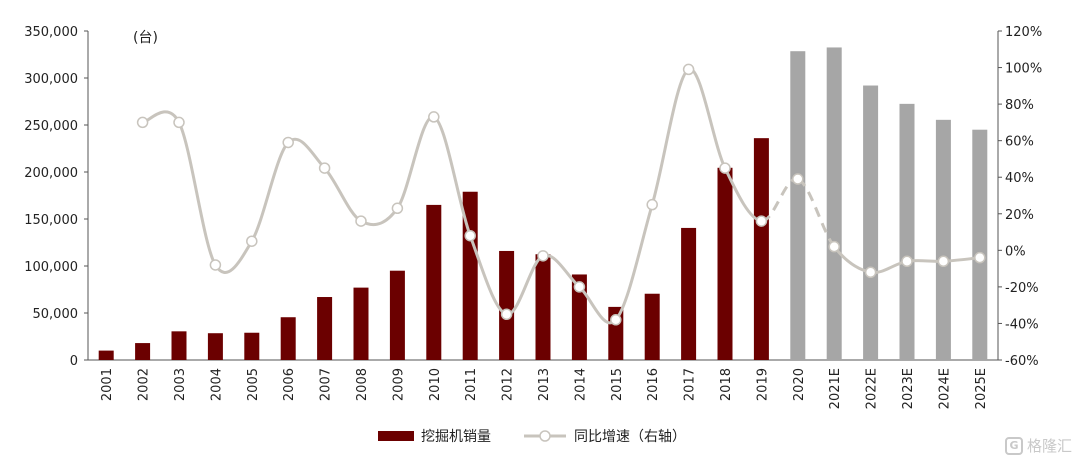 This screenshot has height=462, width=1080. What do you see at coordinates (51, 220) in the screenshot?
I see `left-tick-label: 150,000` at bounding box center [51, 220].